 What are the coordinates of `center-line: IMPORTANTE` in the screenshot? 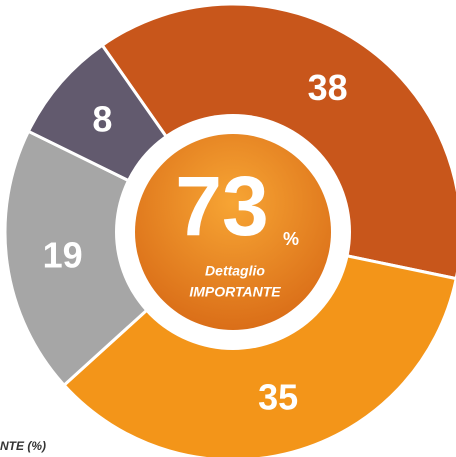 It's located at (235, 292).